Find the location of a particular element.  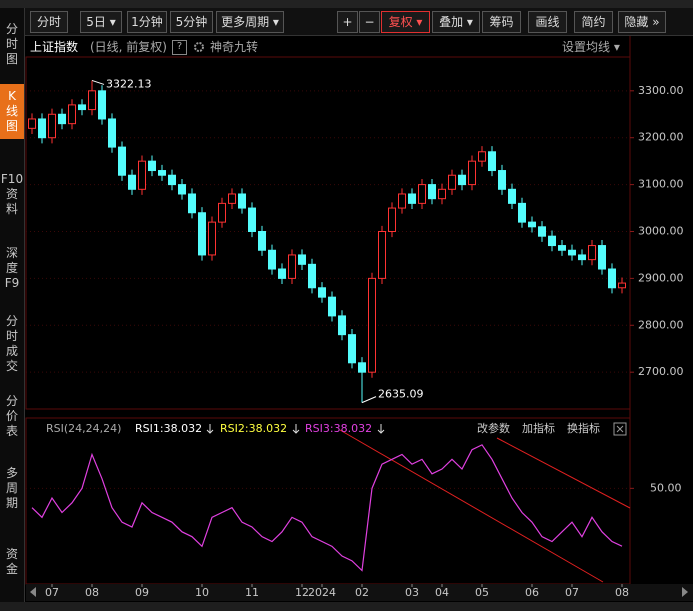

ma-settings: 设置均线 ▾ is located at coordinates (591, 47).